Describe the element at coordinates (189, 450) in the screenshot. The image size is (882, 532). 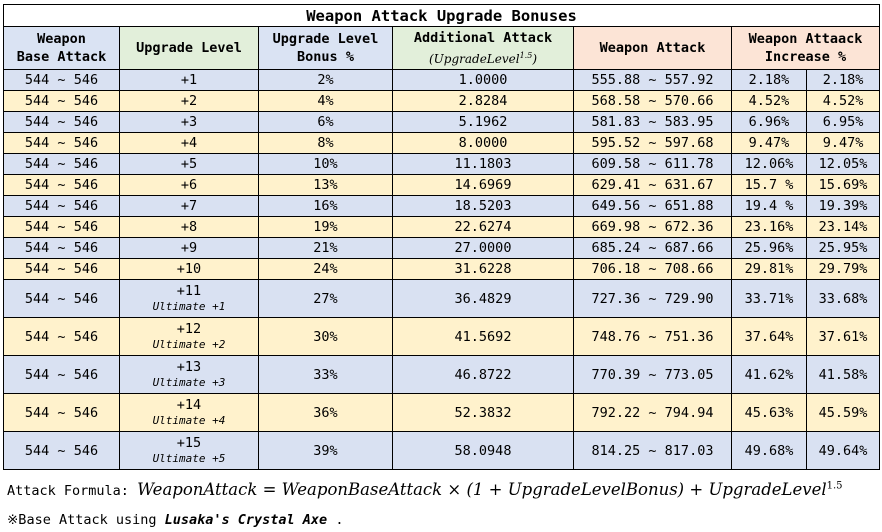
I see `cell-upgrade-level: +15 Ultimate +5` at that location.